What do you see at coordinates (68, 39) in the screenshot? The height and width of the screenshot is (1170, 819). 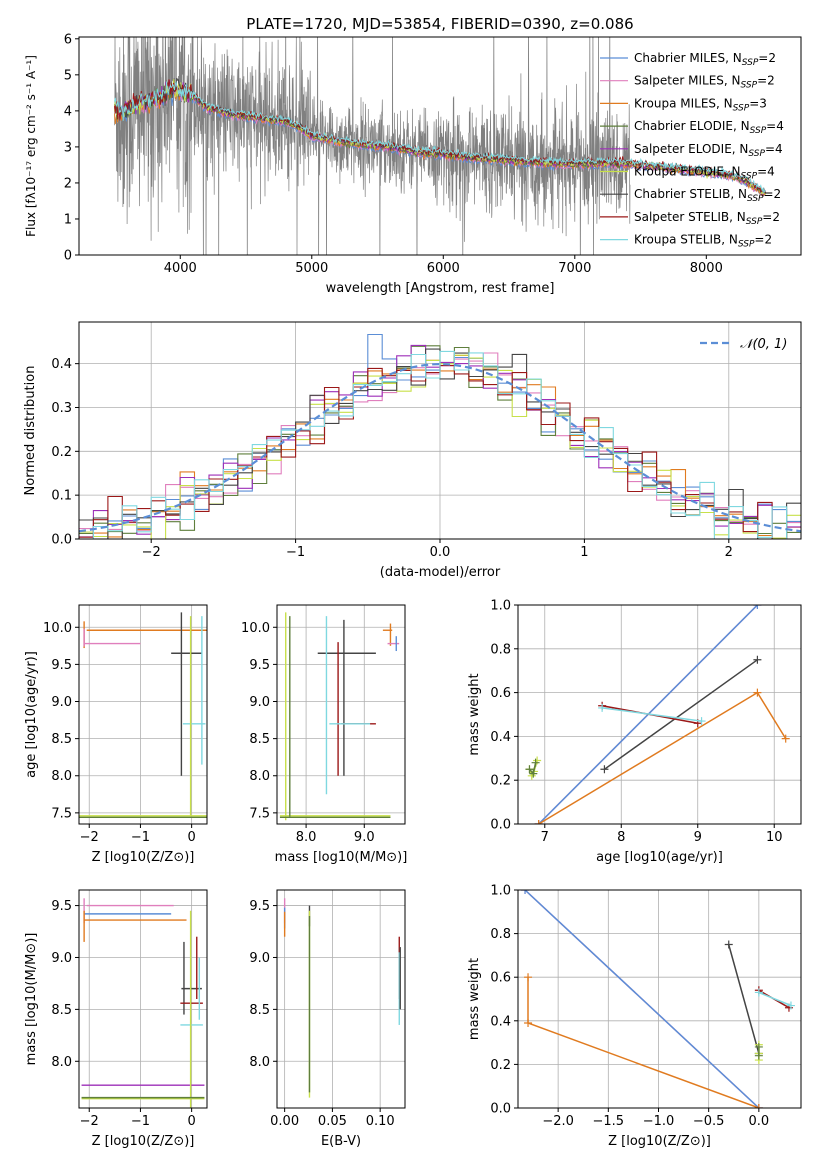 I see `y-tick-label: 6` at bounding box center [68, 39].